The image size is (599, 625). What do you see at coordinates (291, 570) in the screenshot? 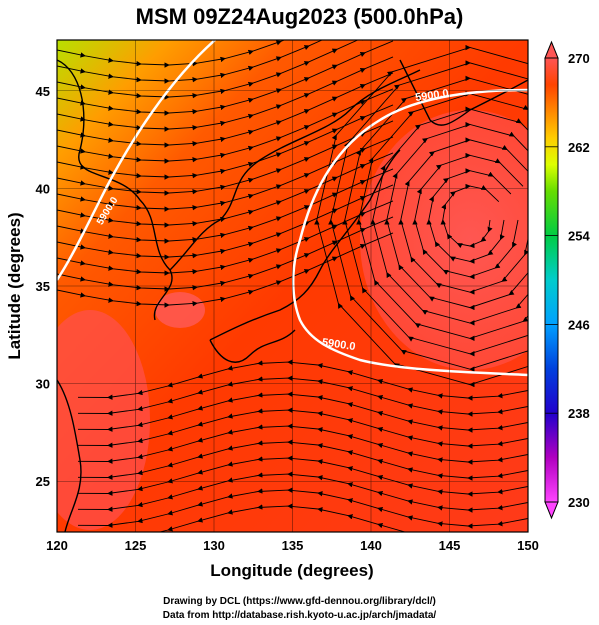
I see `x-axis-label: Longitude (degrees)` at bounding box center [291, 570].